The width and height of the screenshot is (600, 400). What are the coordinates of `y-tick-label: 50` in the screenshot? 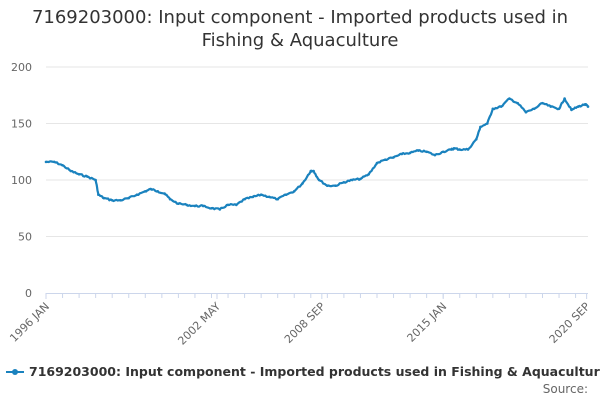 It's located at (25, 237).